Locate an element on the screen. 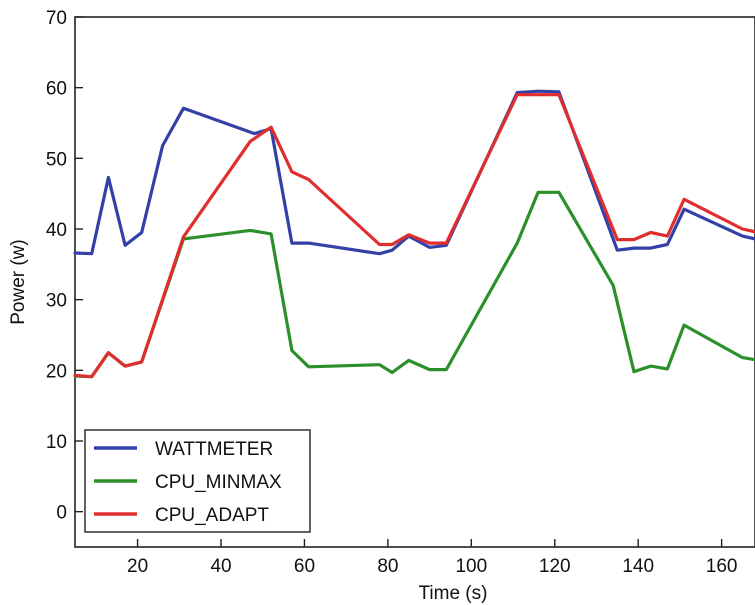 The width and height of the screenshot is (755, 605). x-axis-ticks: 20 40 60 80 100 120 140 160 is located at coordinates (432, 558).